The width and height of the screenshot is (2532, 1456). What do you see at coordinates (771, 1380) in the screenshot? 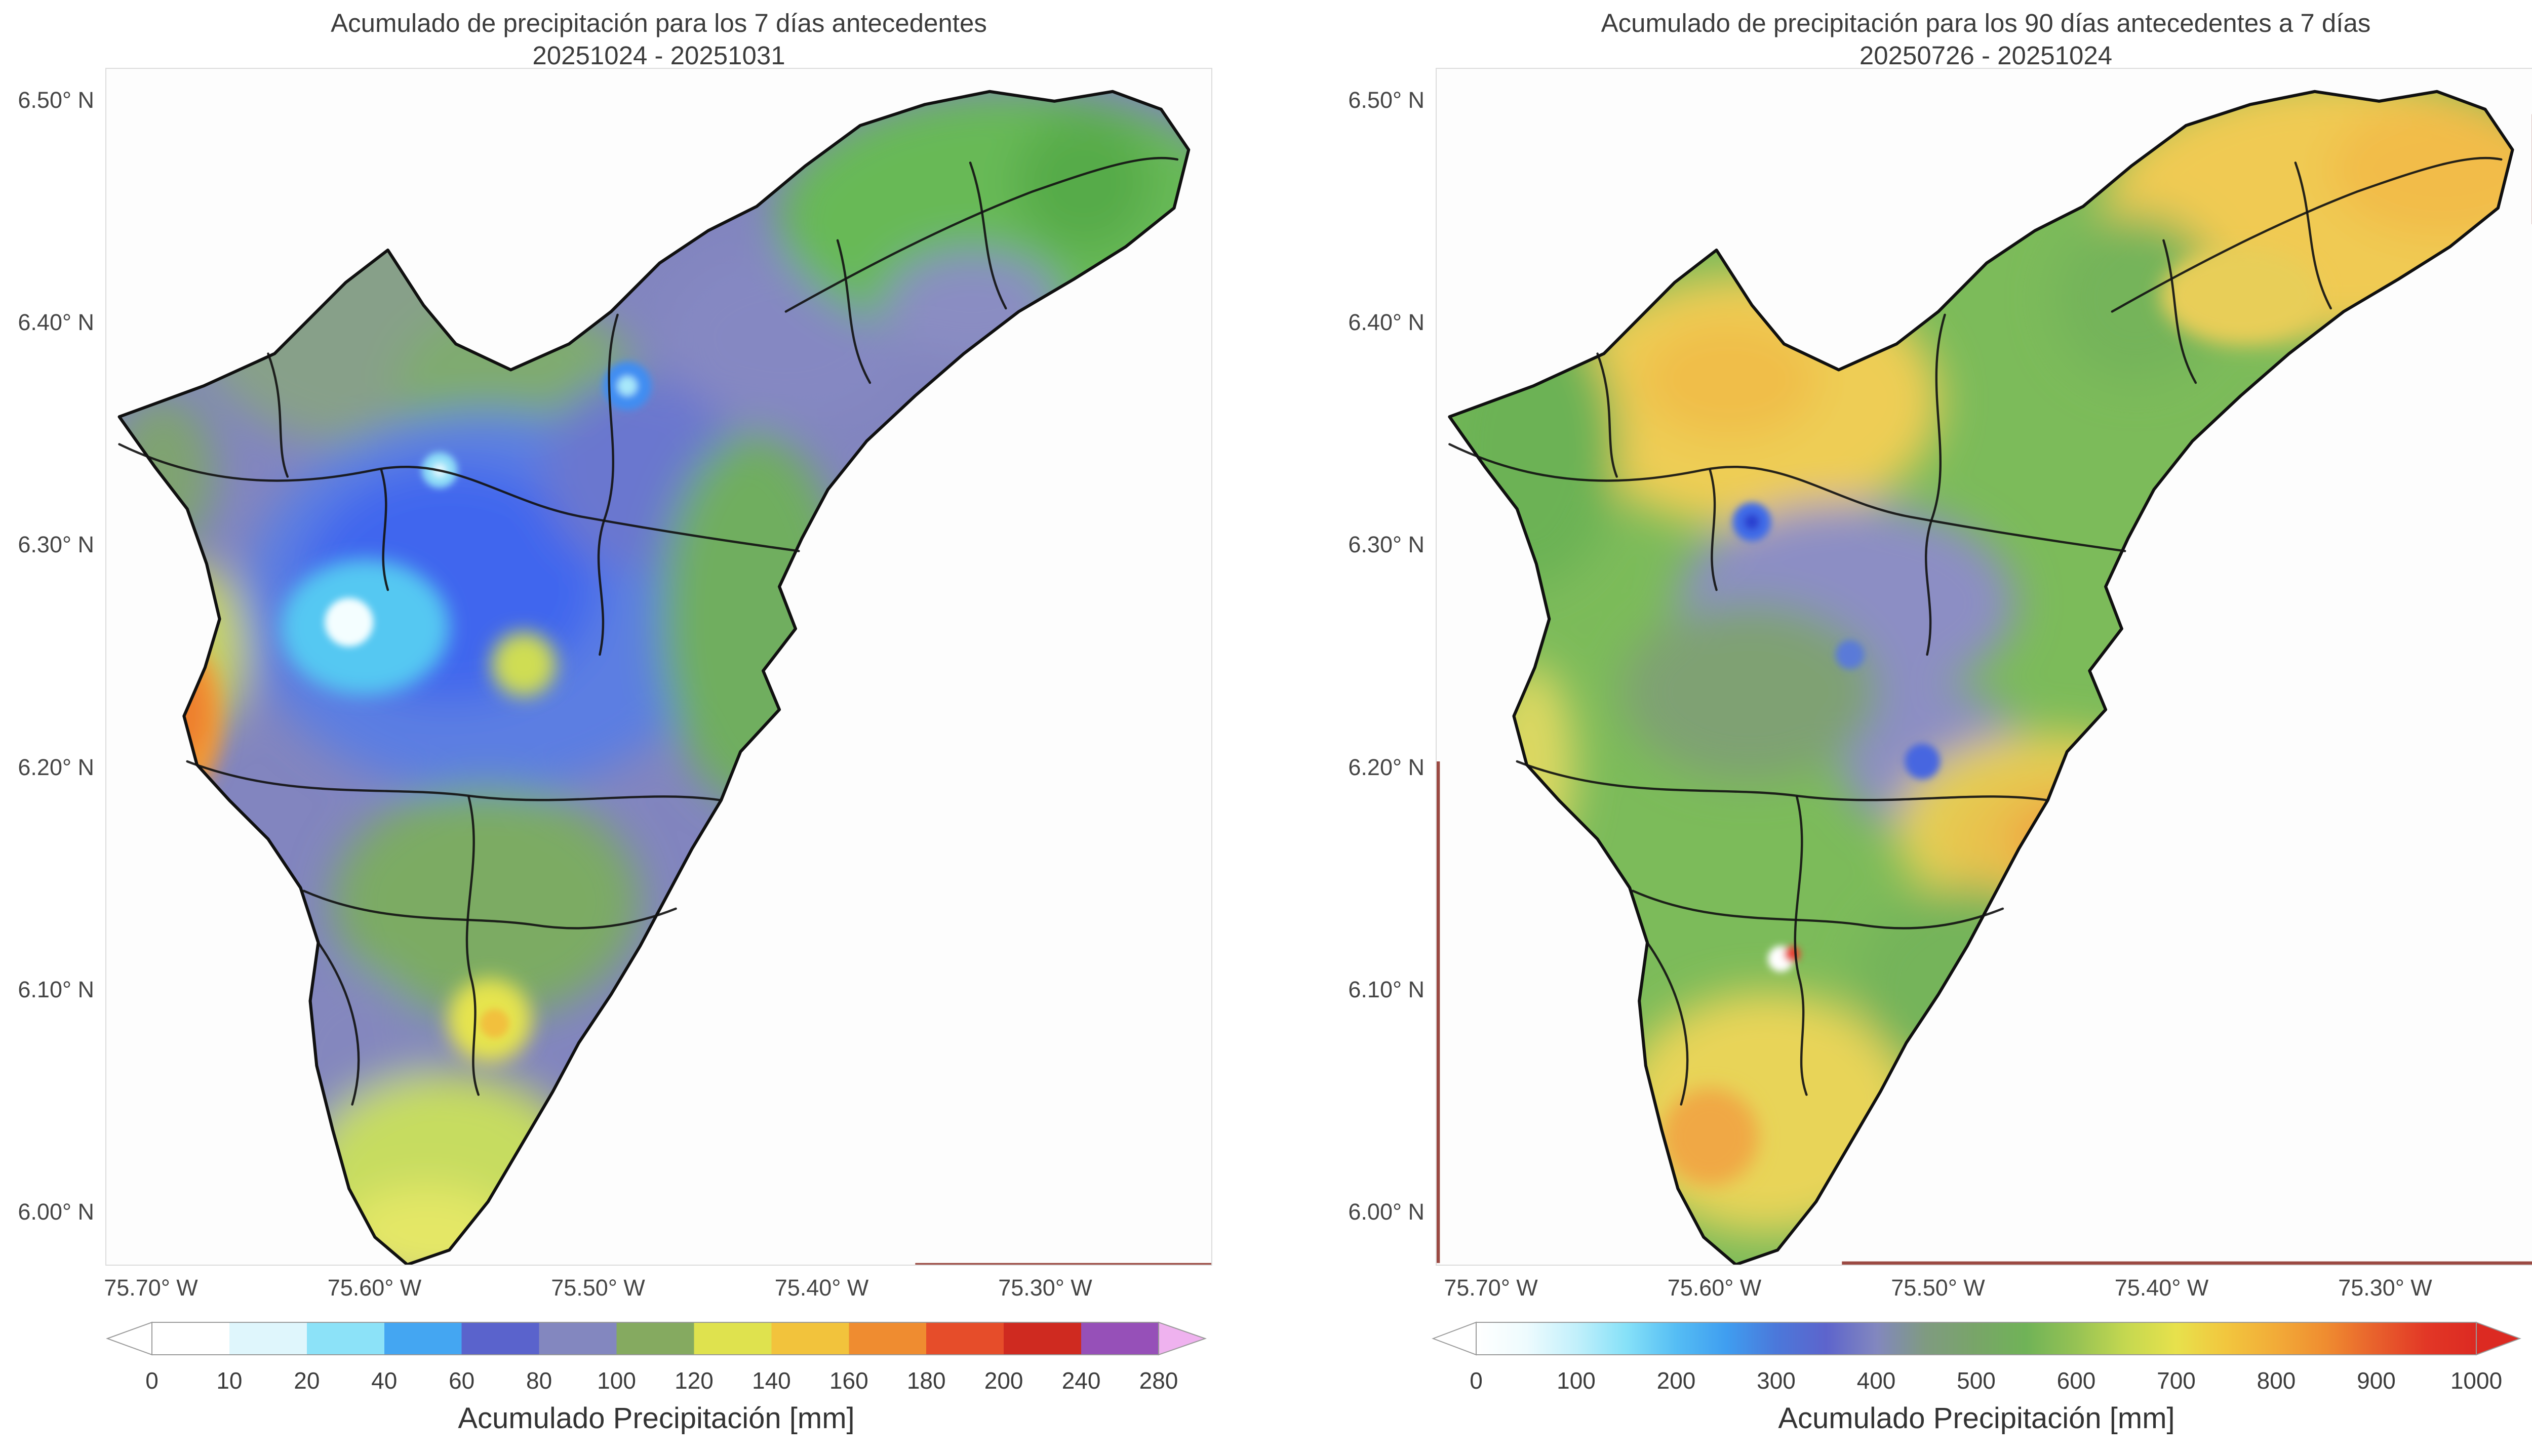
I see `axis-tick-label: 140` at bounding box center [771, 1380].